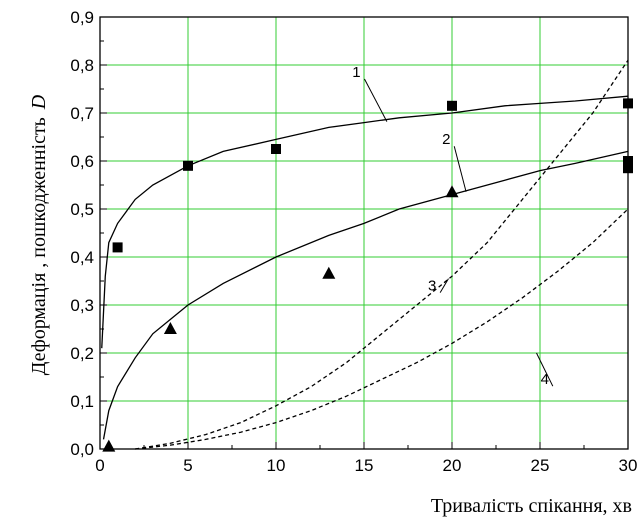 This screenshot has width=638, height=521. I want to click on y-axis-title-text: Деформація , пошкодженність, so click(39, 246).